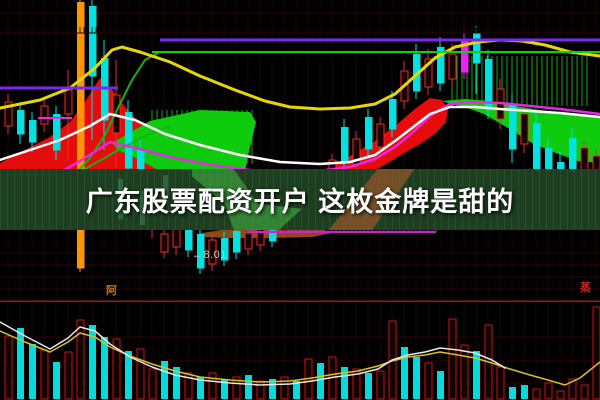  I want to click on banner-headline: 广东股票配资开户 这枚金牌是甜的, so click(300, 202).